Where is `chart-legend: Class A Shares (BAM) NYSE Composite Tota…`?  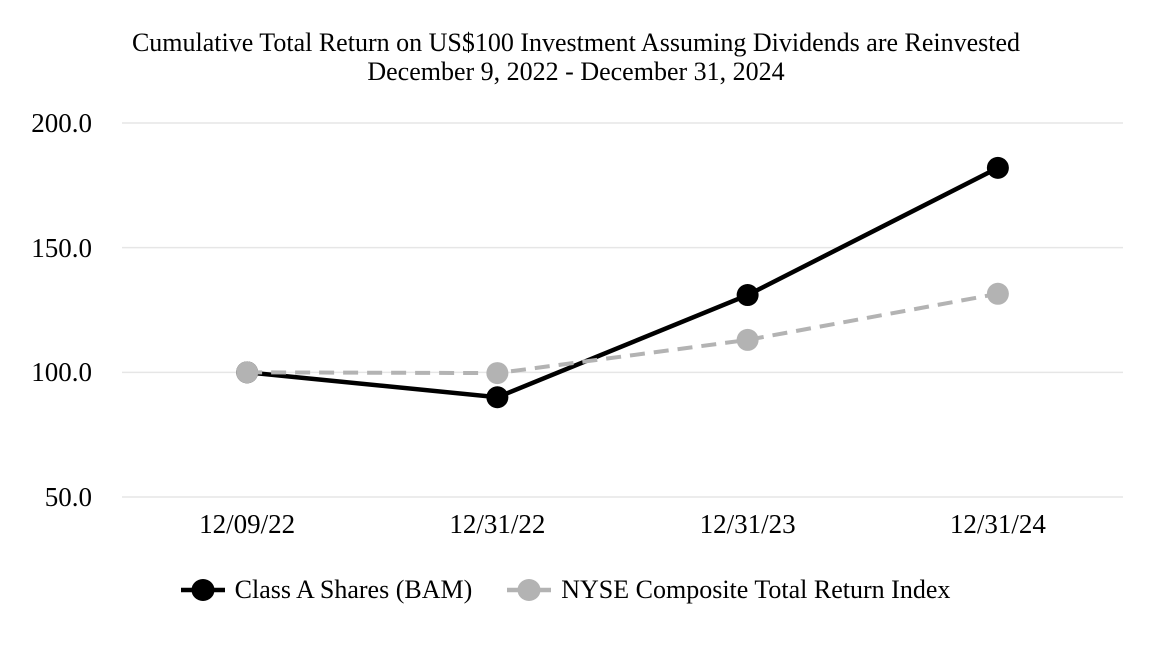
chart-legend: Class A Shares (BAM) NYSE Composite Tota… is located at coordinates (565, 590).